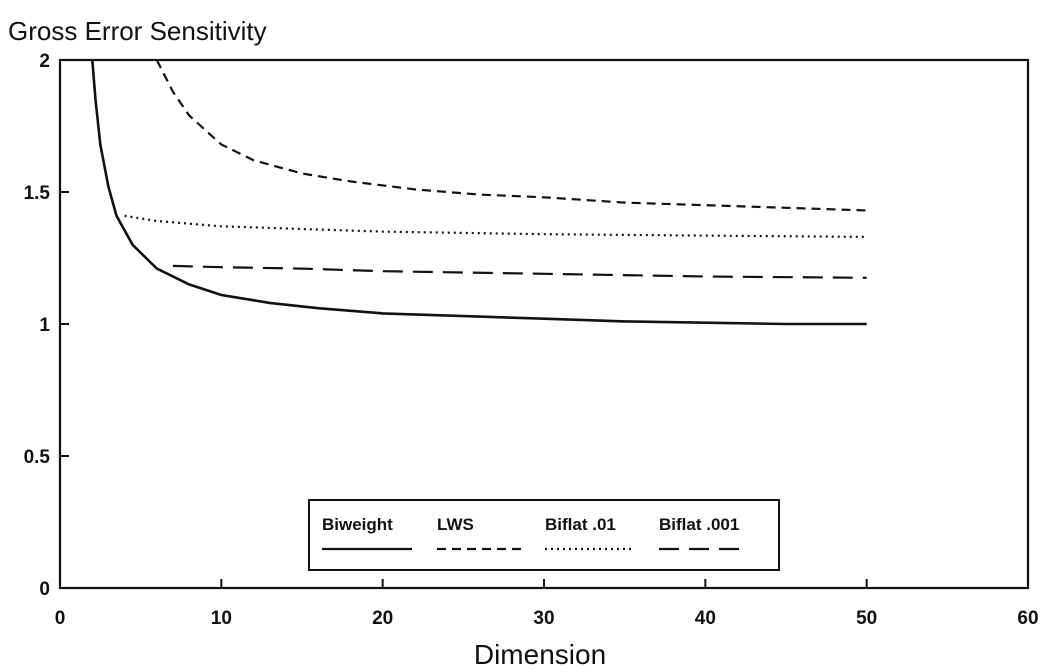 The image size is (1041, 668). I want to click on legend-box, so click(544, 535).